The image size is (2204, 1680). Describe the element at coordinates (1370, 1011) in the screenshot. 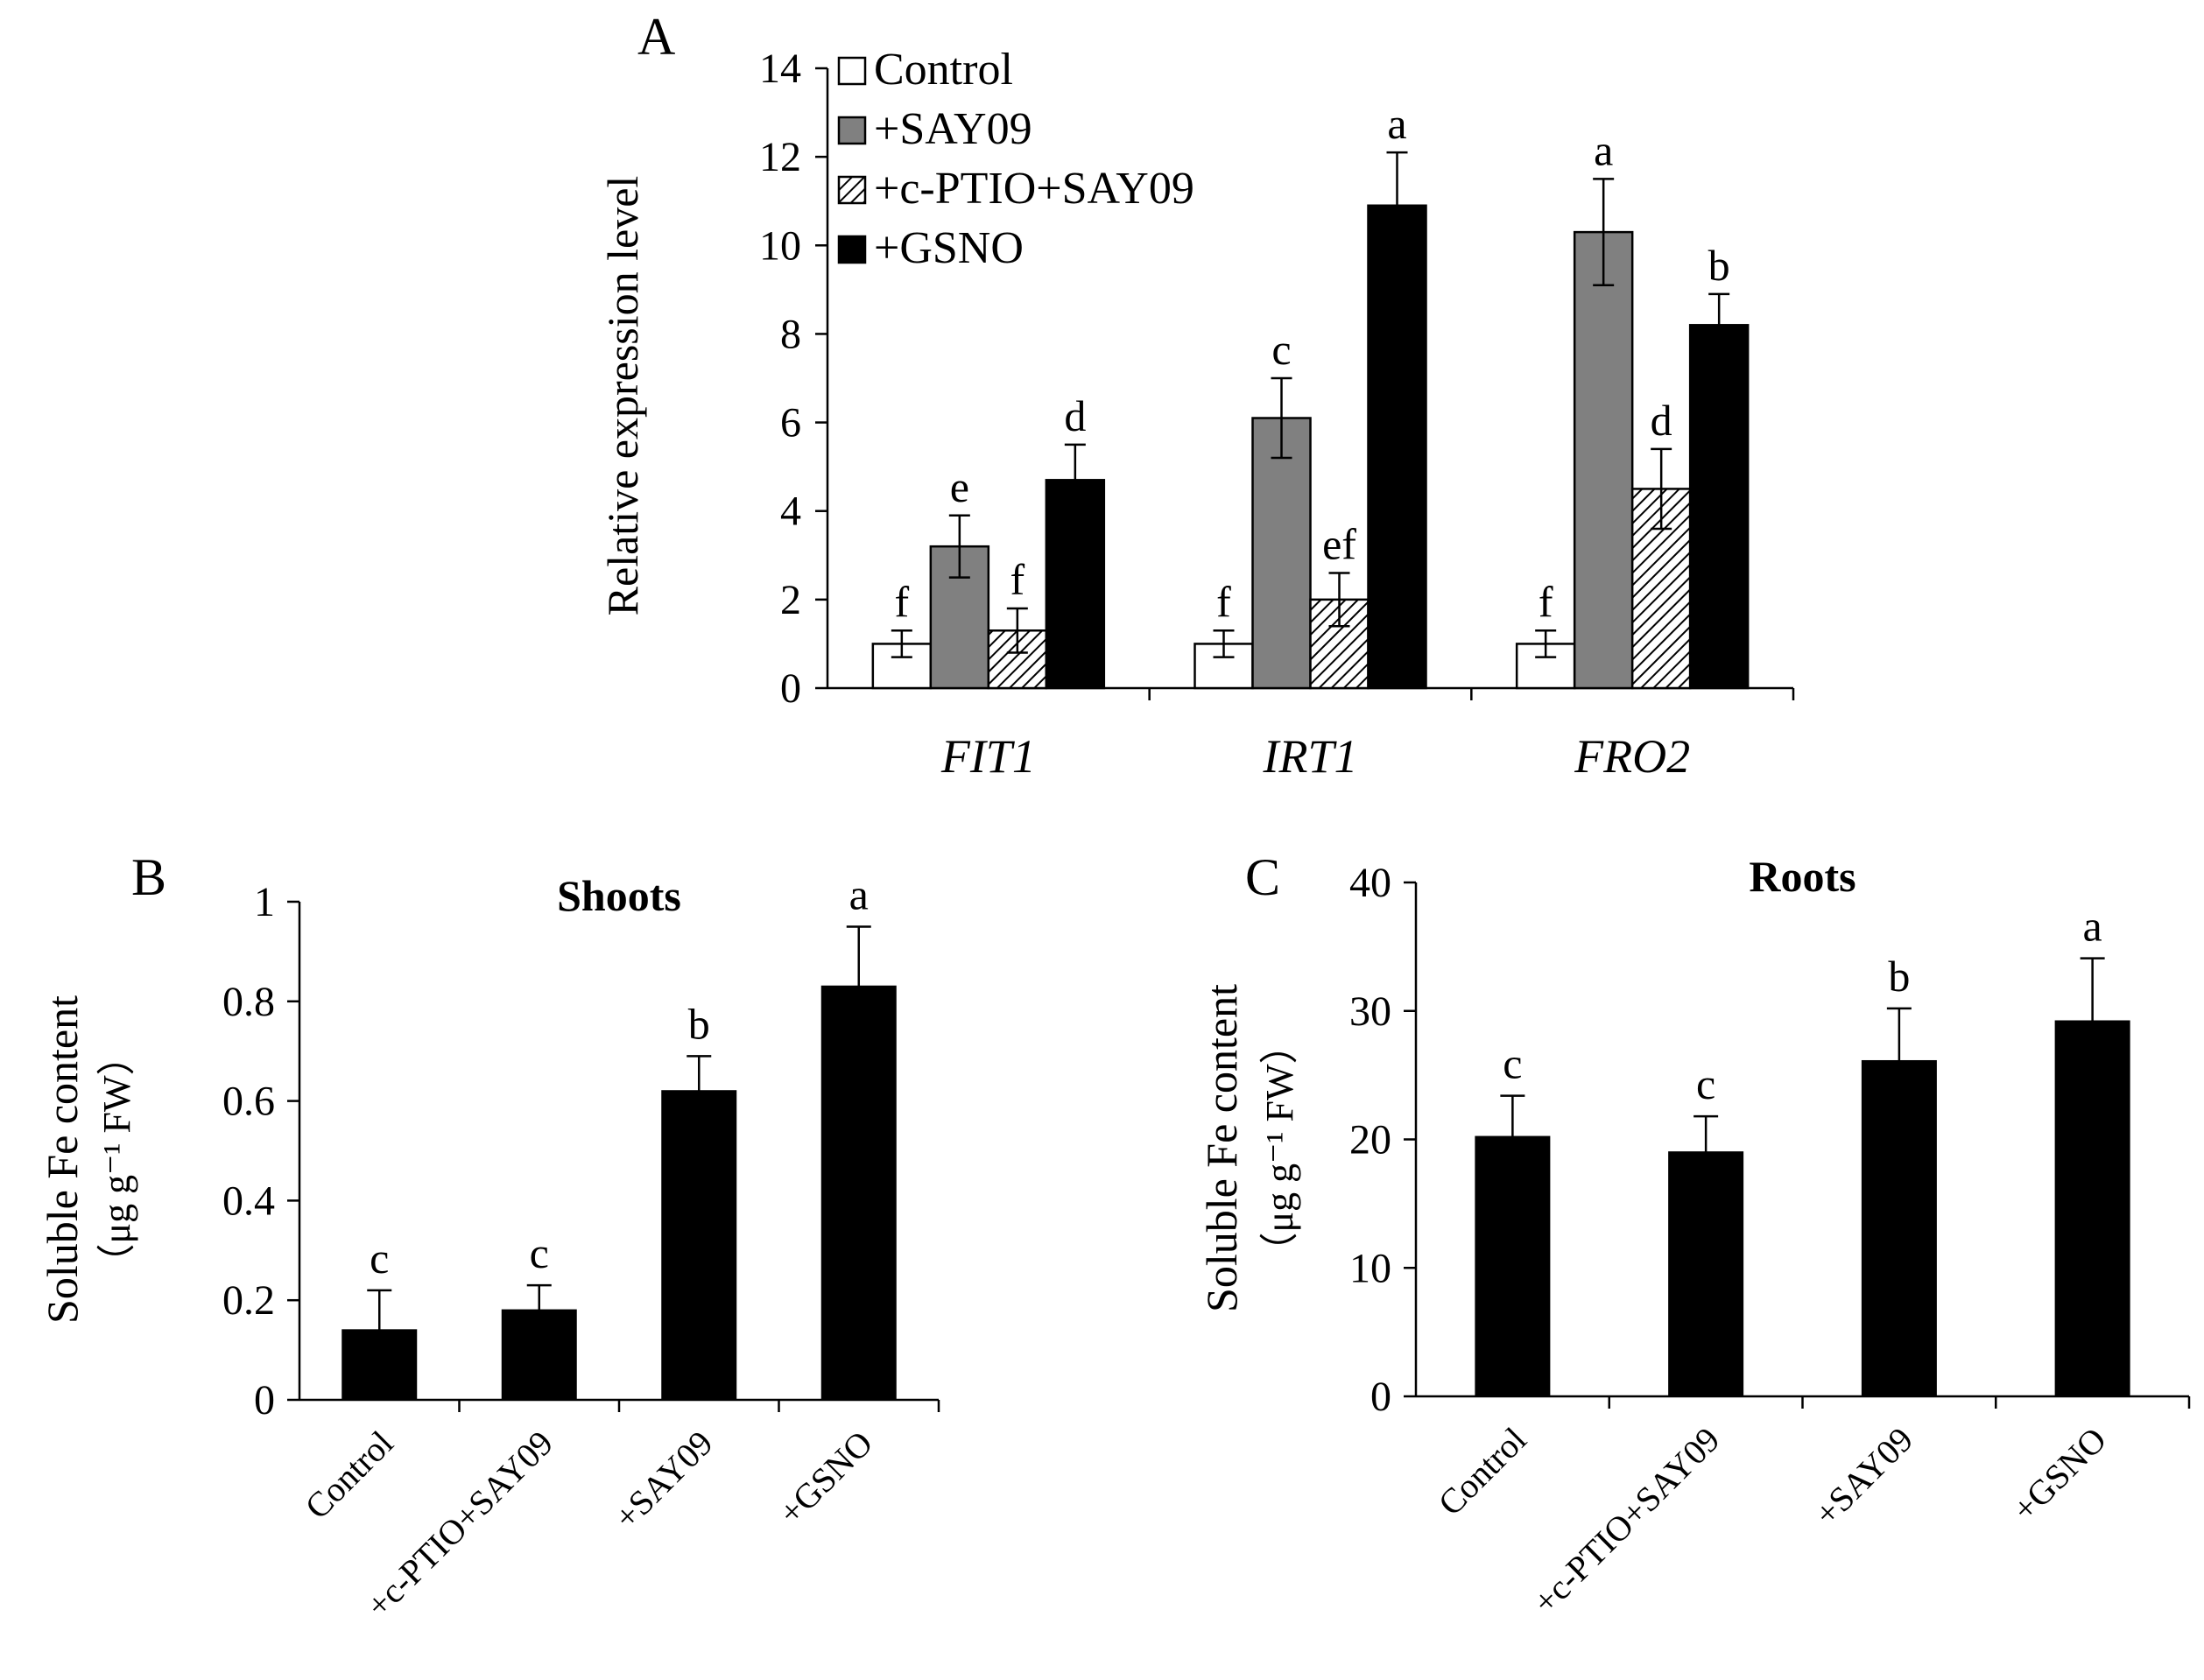

I see `y-tick-label-C: 30` at that location.